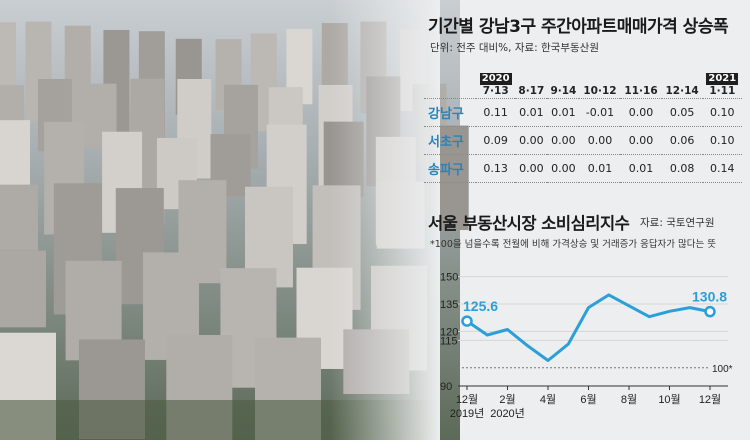 The width and height of the screenshot is (750, 440). I want to click on x-year-label: 2019년, so click(467, 413).